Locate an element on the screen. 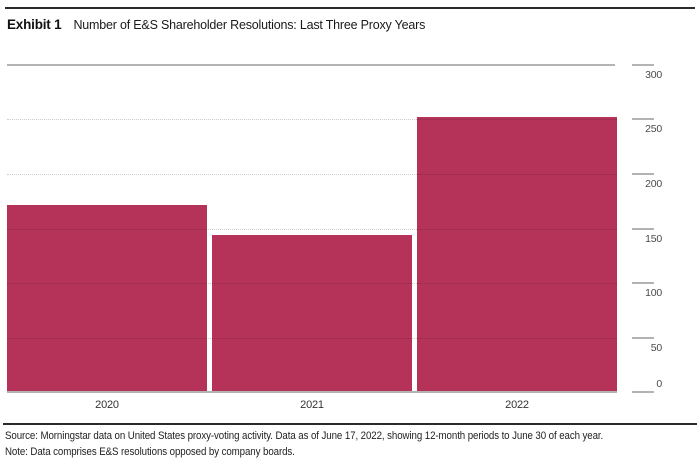 The width and height of the screenshot is (700, 474). x-tick-label-2022: 2022 is located at coordinates (517, 405).